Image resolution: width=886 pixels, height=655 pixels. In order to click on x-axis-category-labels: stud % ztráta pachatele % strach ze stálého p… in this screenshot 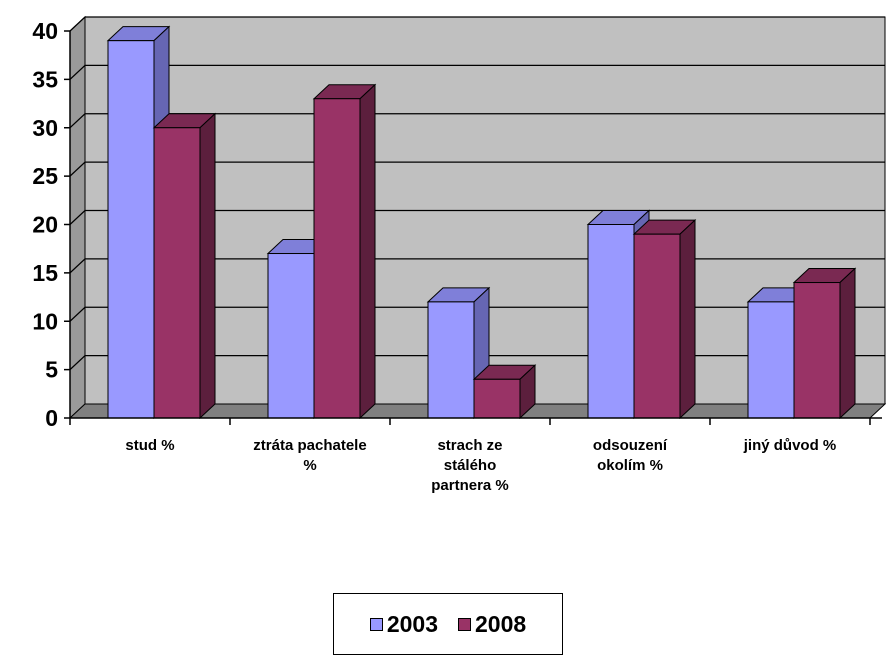, I will do `click(480, 465)`.